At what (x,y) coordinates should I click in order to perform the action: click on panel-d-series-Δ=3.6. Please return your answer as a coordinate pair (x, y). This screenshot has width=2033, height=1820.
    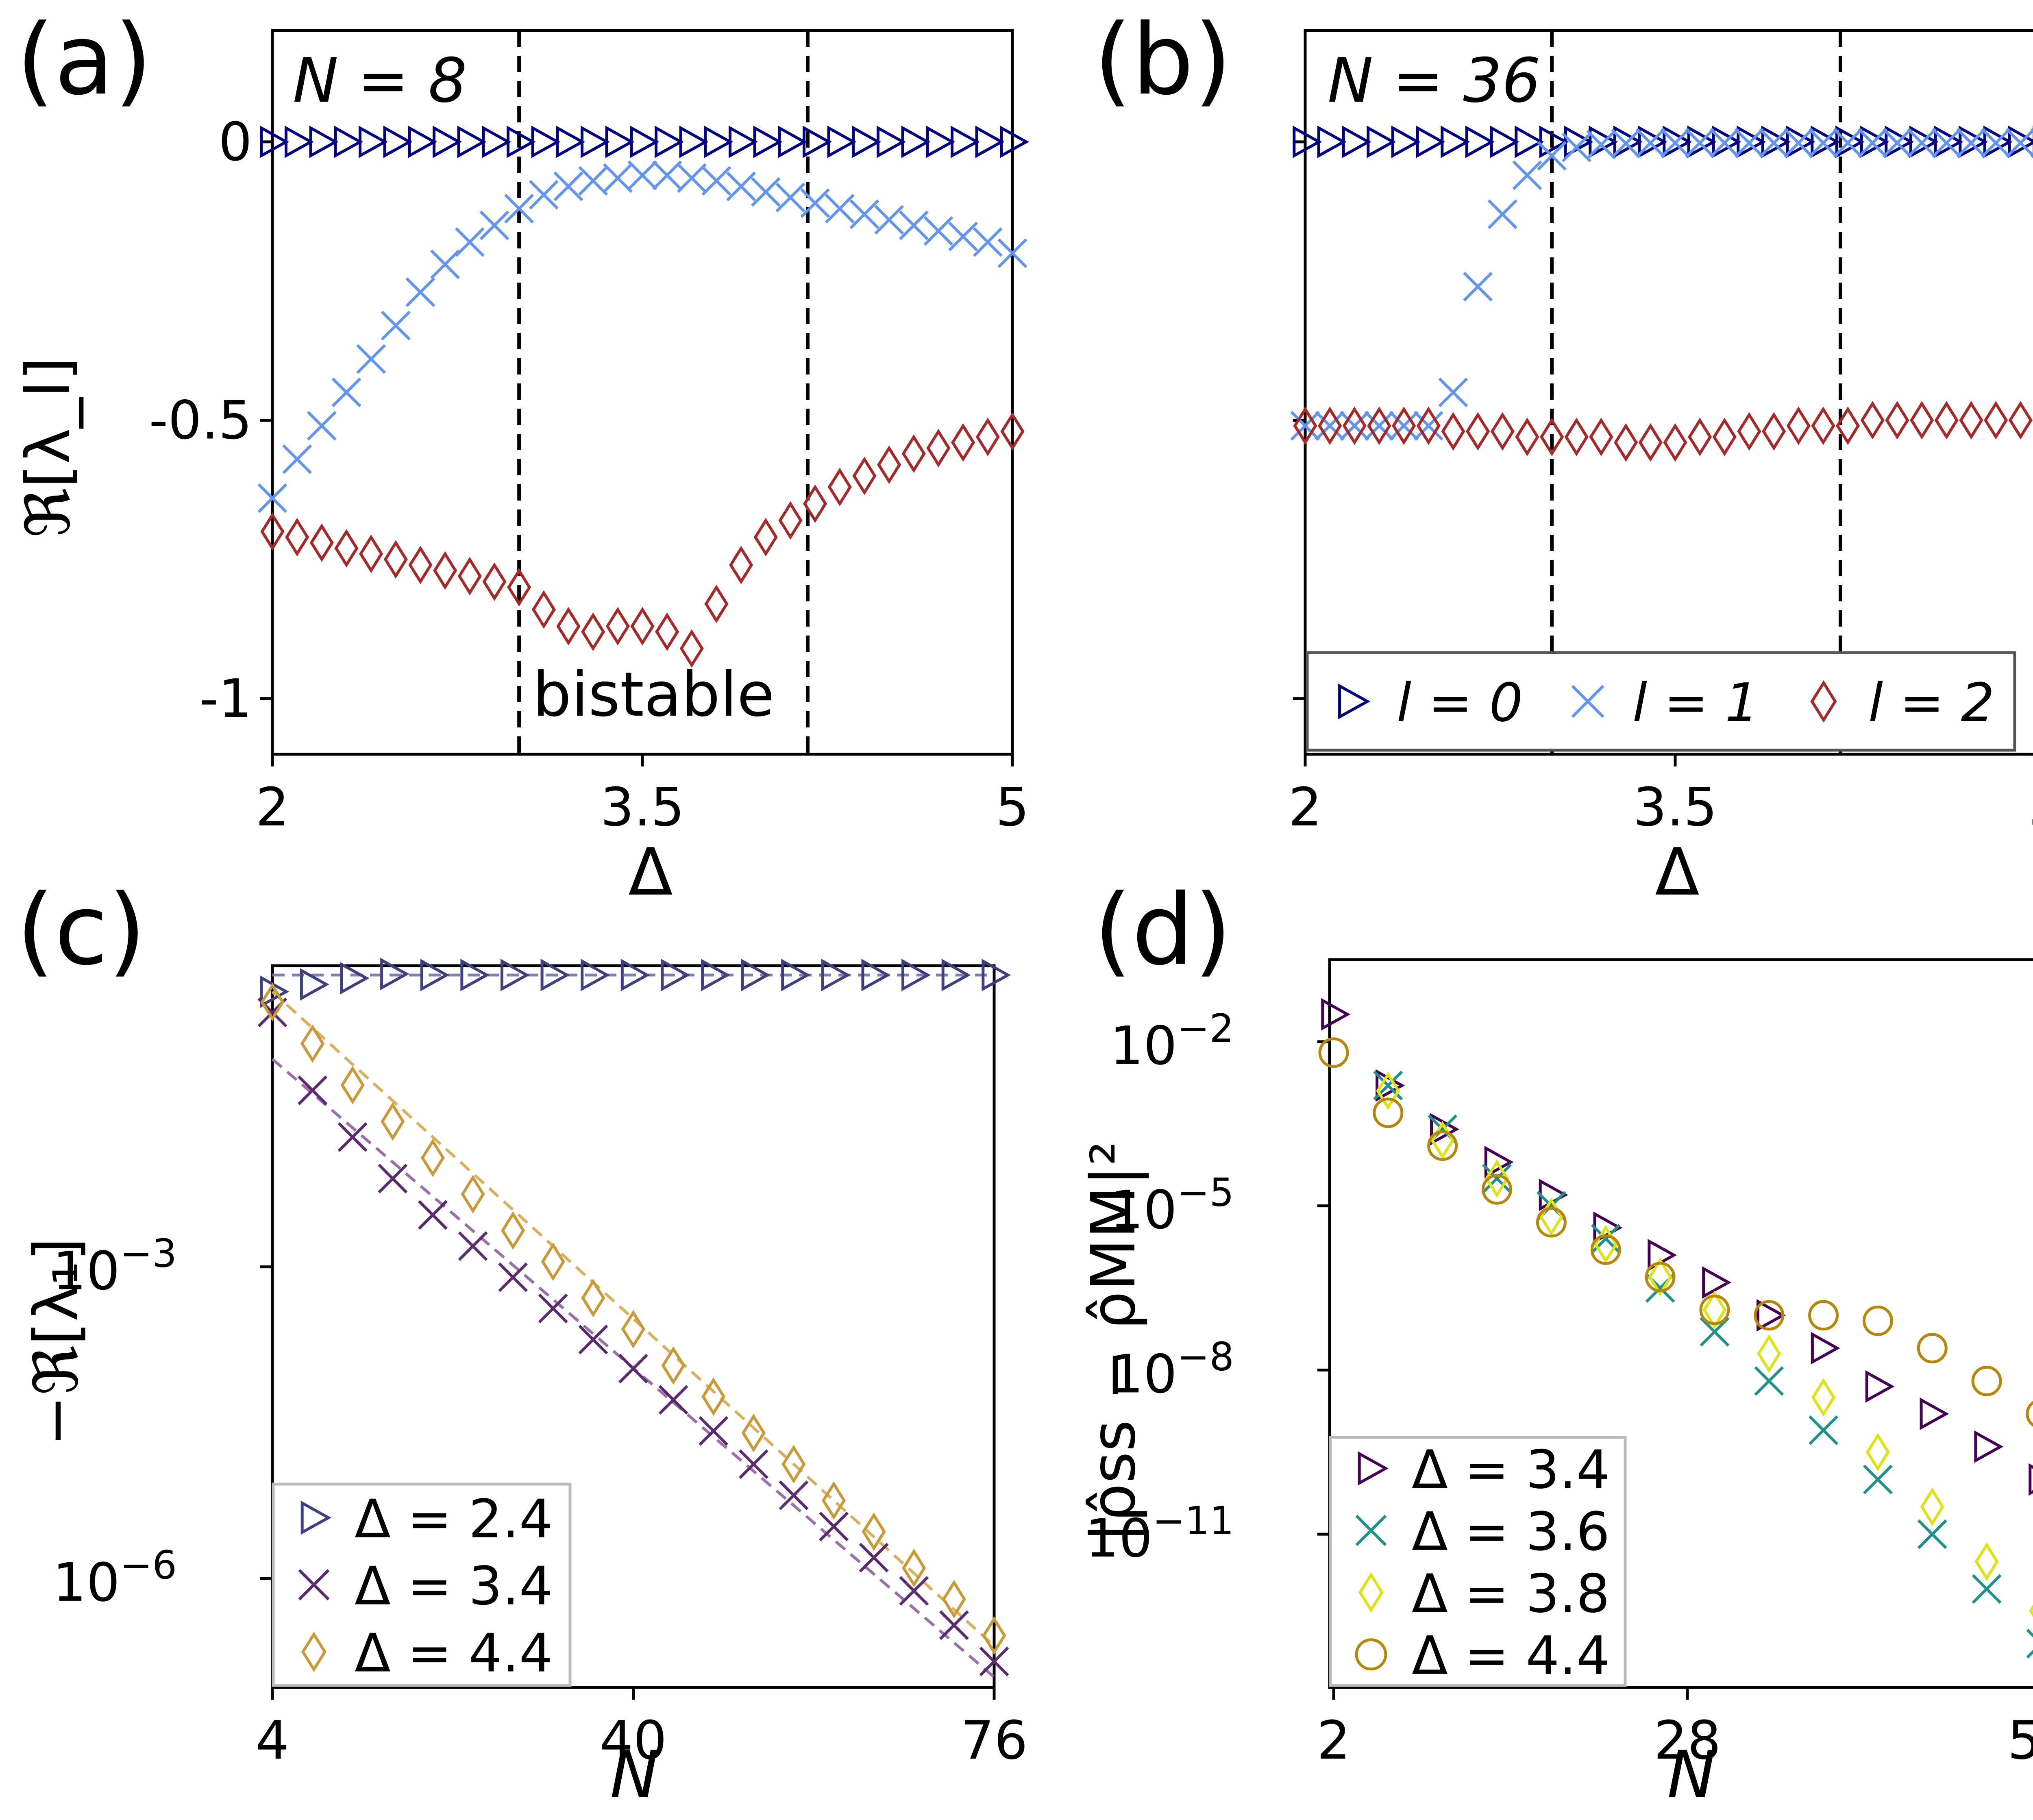
    Looking at the image, I should click on (1703, 1365).